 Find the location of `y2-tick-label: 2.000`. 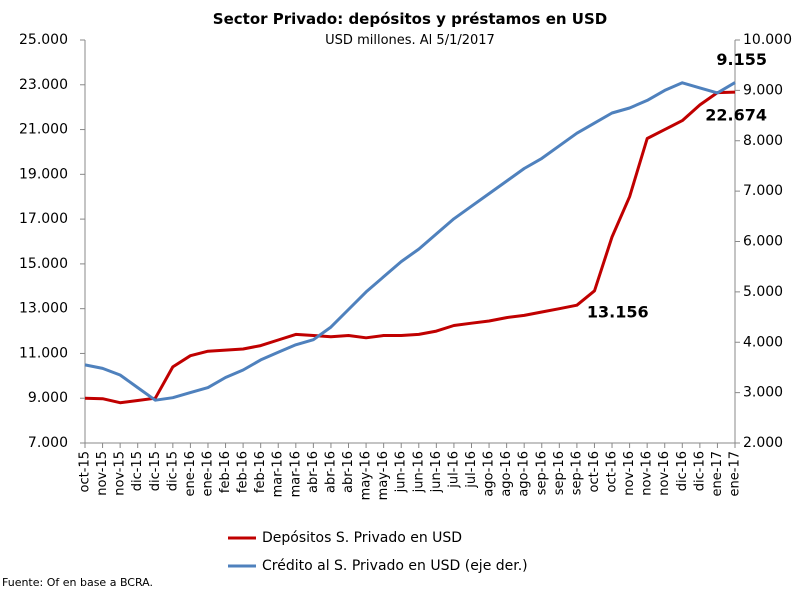

y2-tick-label: 2.000 is located at coordinates (763, 443).